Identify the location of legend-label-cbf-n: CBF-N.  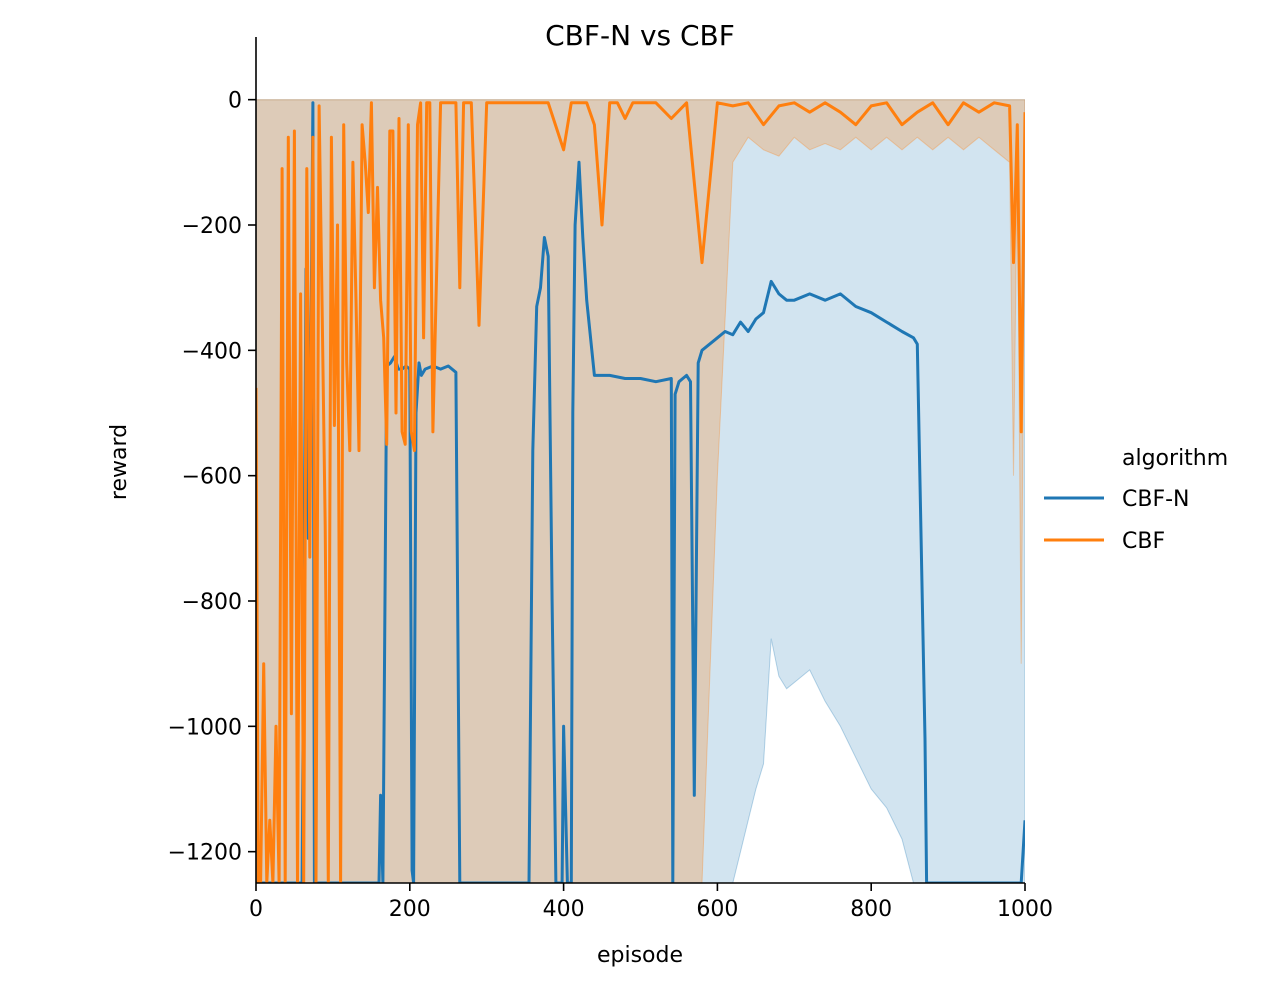
(1156, 499).